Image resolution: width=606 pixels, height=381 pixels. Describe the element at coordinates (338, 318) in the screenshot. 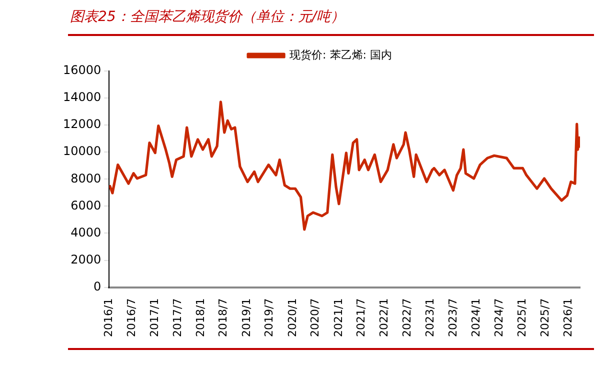

I see `x-tick-label: 2021/1` at that location.